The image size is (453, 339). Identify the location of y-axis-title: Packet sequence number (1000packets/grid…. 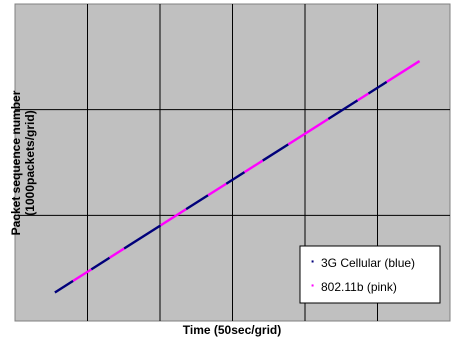
(23, 162).